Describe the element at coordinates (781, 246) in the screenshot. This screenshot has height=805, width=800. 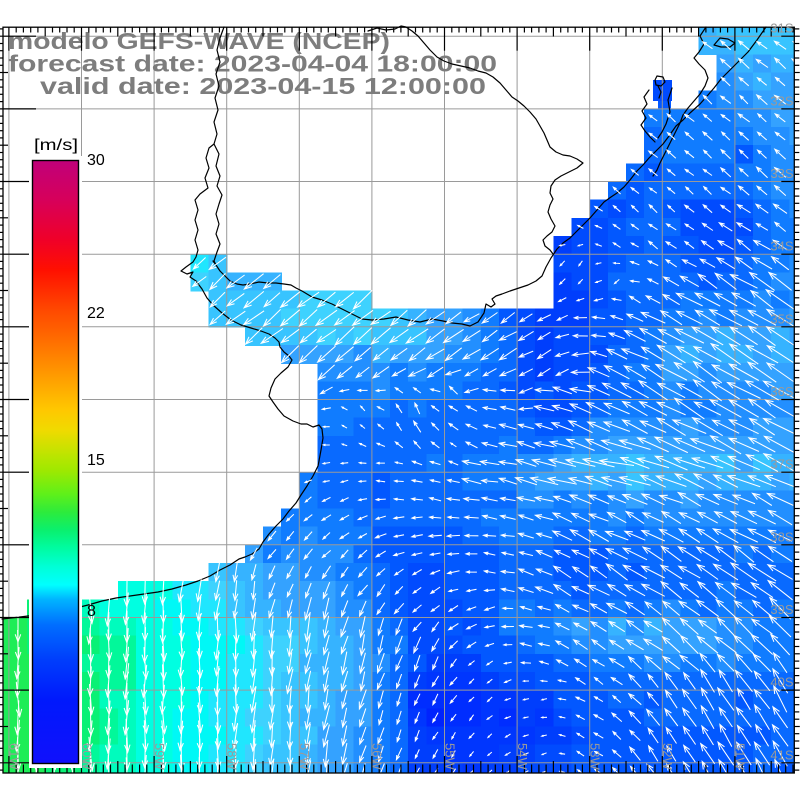
I see `svg-text: 34S` at that location.